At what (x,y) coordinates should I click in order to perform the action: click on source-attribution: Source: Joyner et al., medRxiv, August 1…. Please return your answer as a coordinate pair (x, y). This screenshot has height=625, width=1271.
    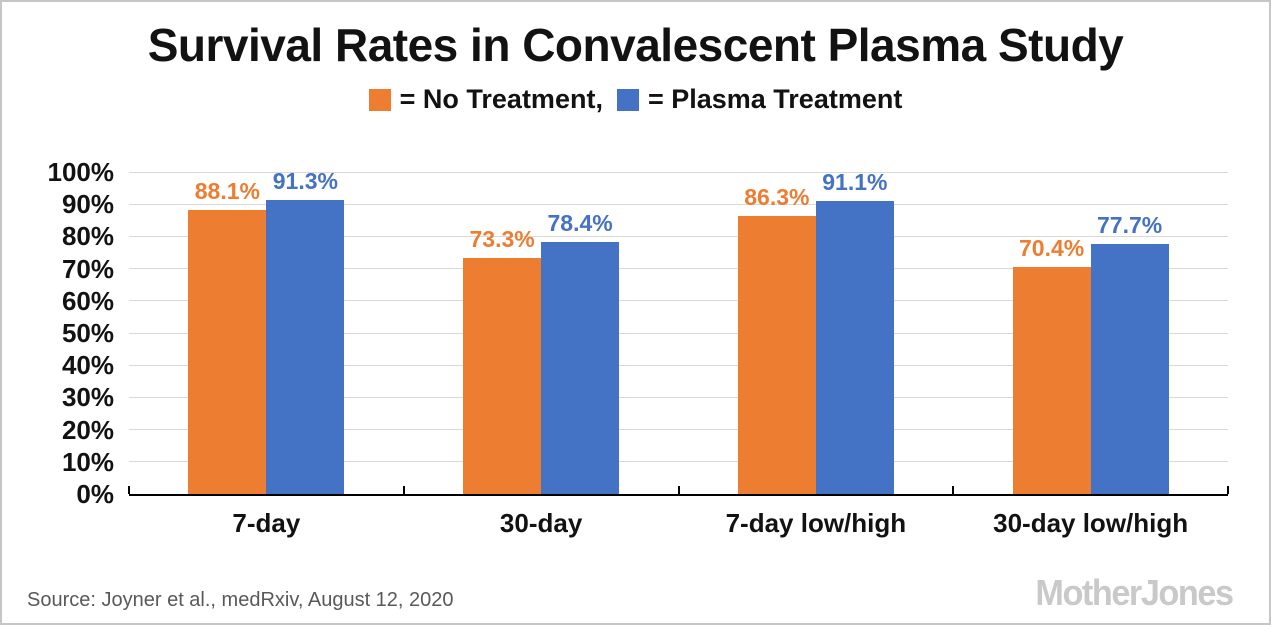
    Looking at the image, I should click on (240, 600).